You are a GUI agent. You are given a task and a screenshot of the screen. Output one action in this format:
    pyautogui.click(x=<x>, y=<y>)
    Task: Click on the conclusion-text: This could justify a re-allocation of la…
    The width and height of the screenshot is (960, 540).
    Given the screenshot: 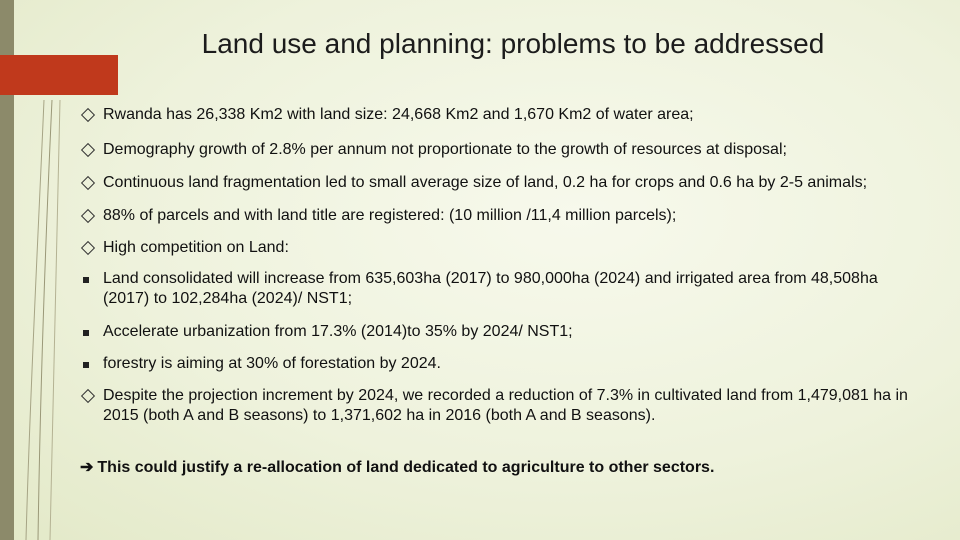 What is the action you would take?
    pyautogui.click(x=406, y=467)
    